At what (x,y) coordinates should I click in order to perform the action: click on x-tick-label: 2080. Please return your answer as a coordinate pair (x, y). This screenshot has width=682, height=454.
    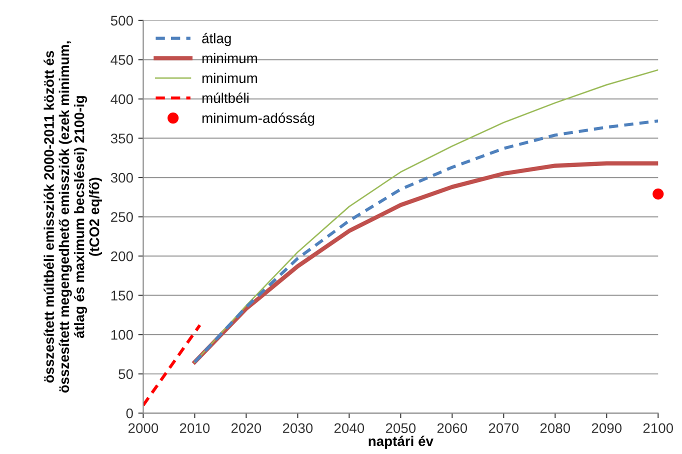
    Looking at the image, I should click on (555, 428).